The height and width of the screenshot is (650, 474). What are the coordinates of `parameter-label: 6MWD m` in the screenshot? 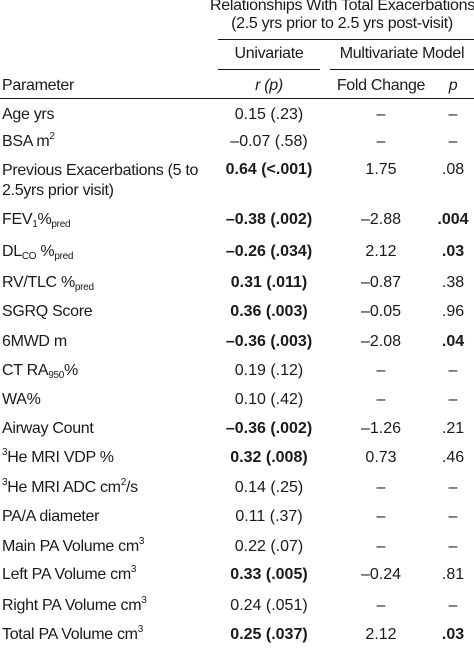 It's located at (34, 342).